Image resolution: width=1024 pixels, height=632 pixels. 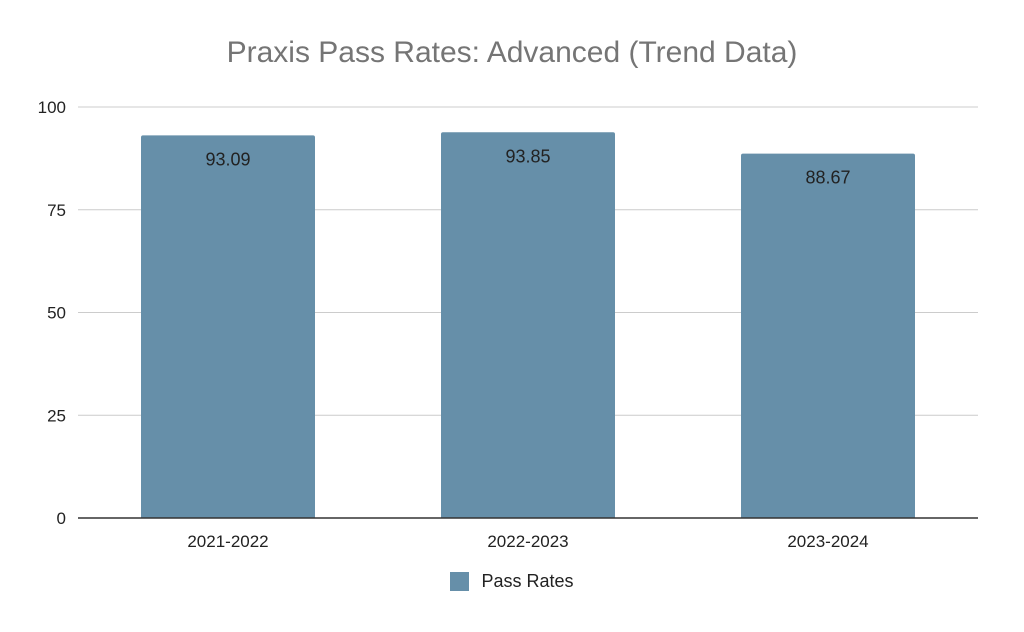 I want to click on x-tick-label: 2023-2024, so click(x=827, y=541).